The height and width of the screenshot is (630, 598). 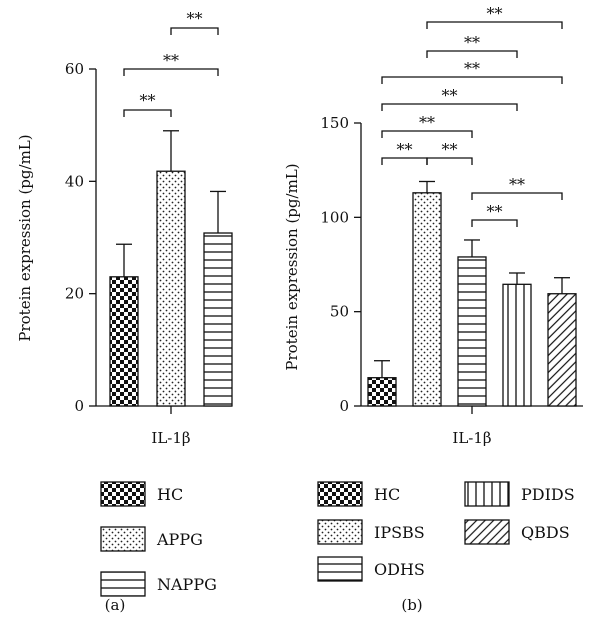 I want to click on legend-swatch-odhs, so click(x=340, y=569).